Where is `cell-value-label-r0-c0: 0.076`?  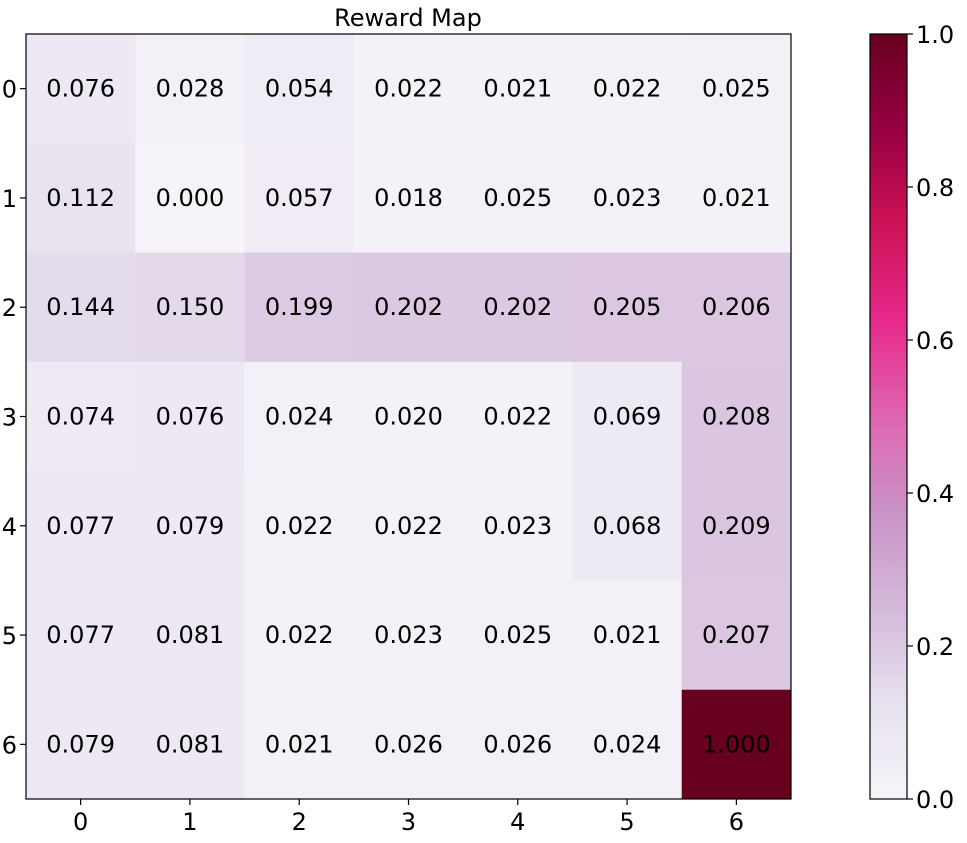
cell-value-label-r0-c0: 0.076 is located at coordinates (80, 89).